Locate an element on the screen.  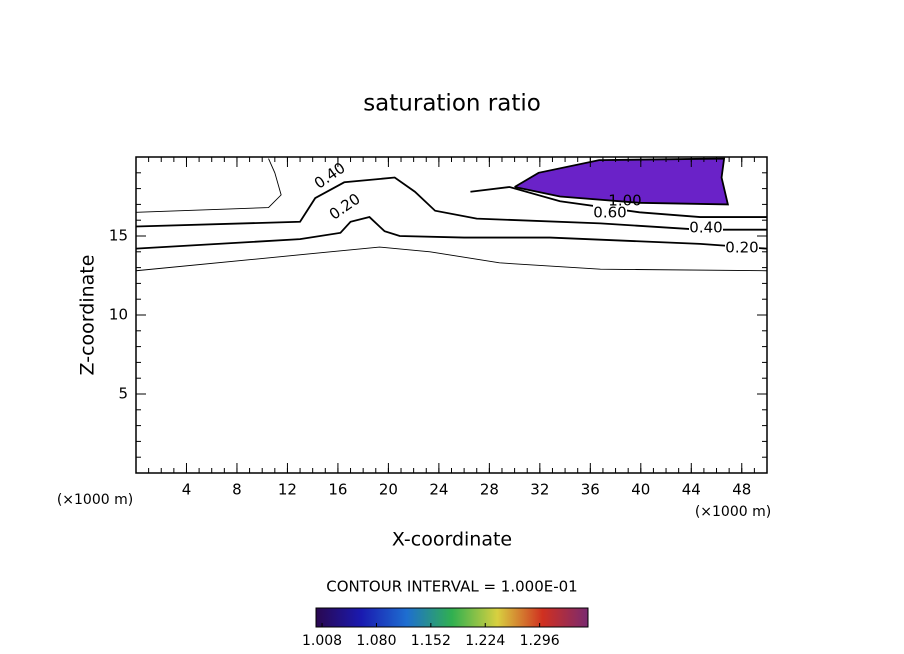
colorbar-tick-label: 1.152 is located at coordinates (431, 641).